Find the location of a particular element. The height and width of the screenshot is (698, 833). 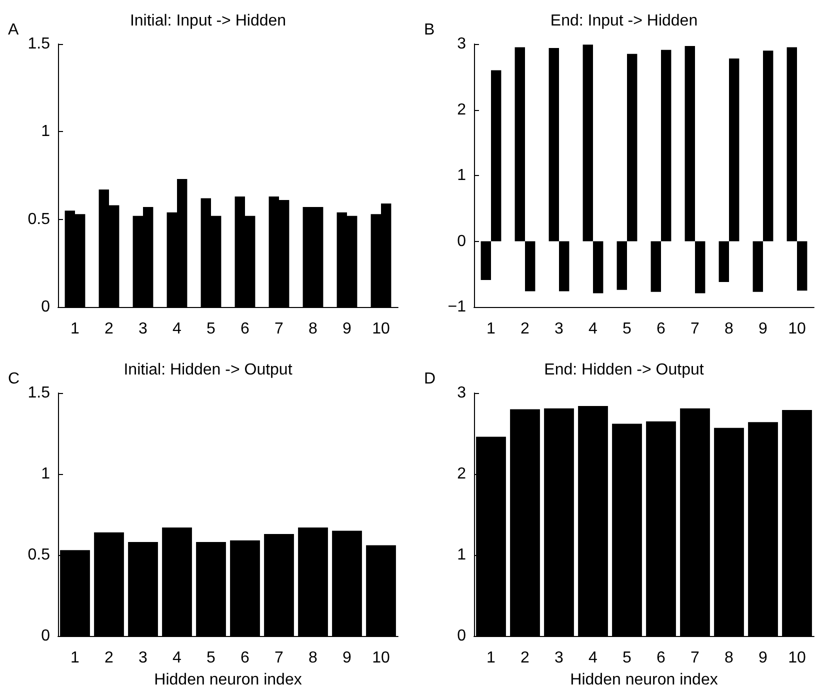

chart-title: End: Hidden -> Output is located at coordinates (624, 370).